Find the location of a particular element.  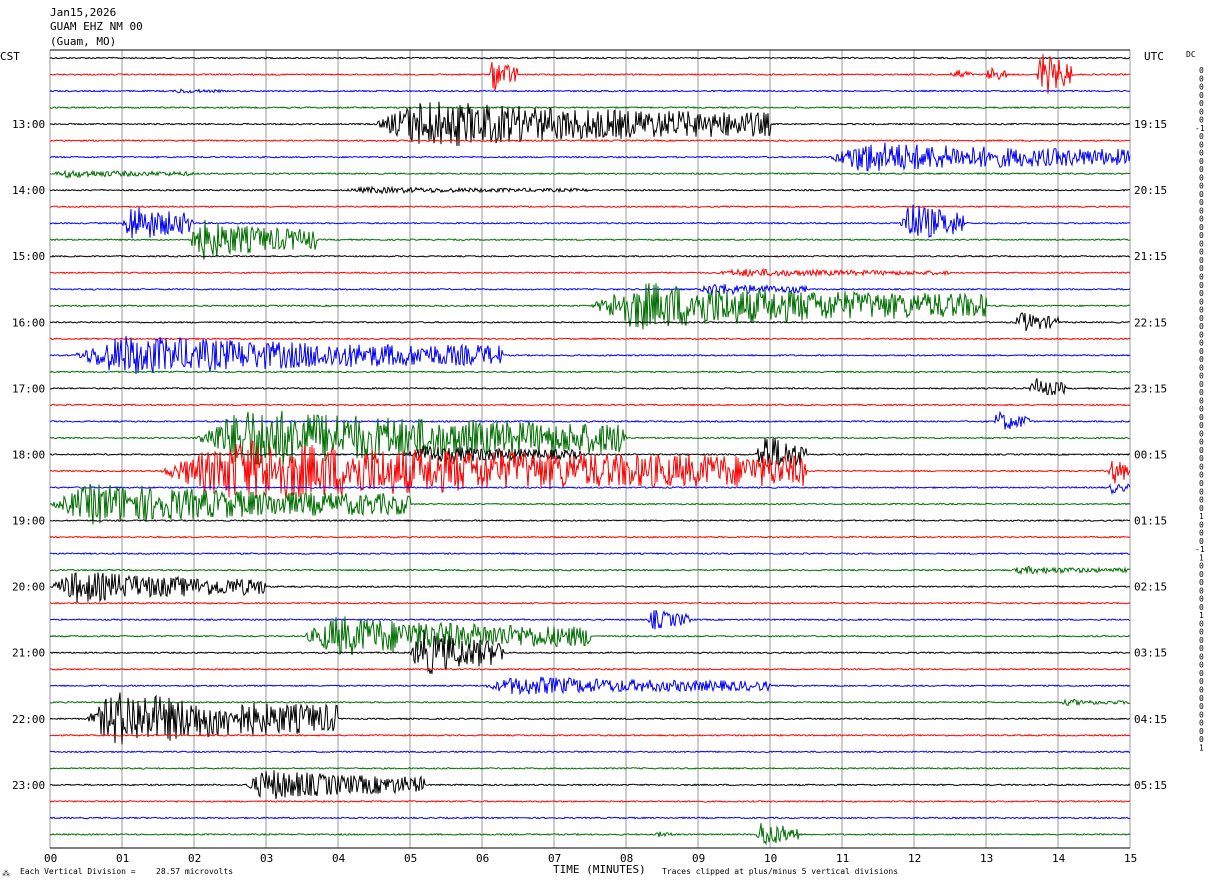

utc-label: 01:15 is located at coordinates (1150, 521).